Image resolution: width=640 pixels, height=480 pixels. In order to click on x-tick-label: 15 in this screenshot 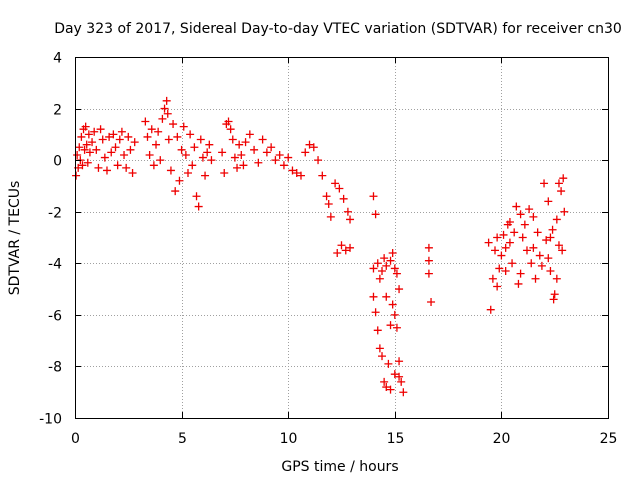, I will do `click(396, 439)`.